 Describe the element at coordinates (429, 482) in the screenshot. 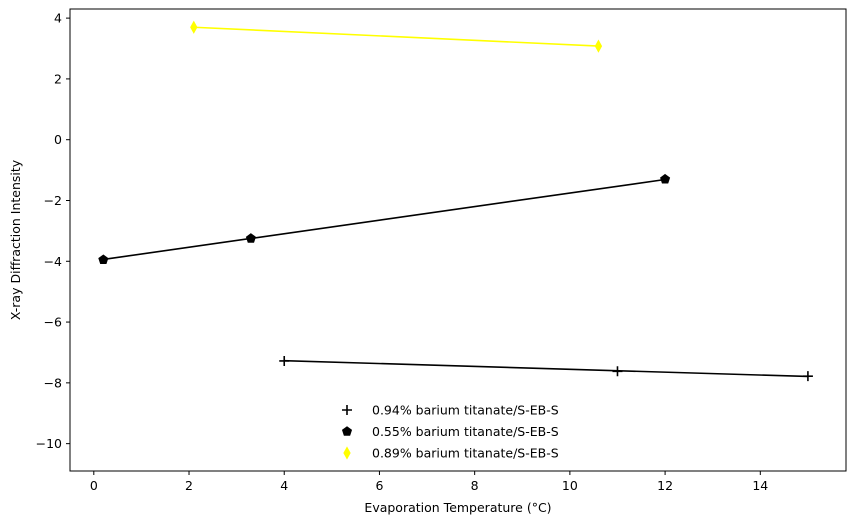

I see `x-axis-ticks: 0 2 4 6 8 10 12 14` at that location.